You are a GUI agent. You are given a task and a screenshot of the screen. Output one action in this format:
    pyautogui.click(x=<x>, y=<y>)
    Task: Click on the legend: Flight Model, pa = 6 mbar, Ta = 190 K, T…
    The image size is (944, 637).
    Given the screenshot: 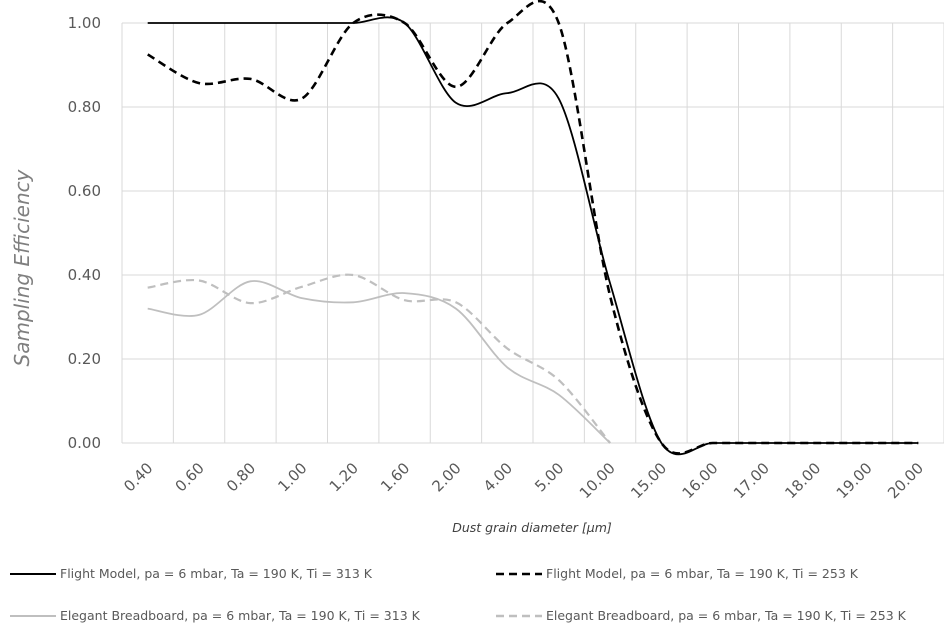 What is the action you would take?
    pyautogui.click(x=458, y=594)
    